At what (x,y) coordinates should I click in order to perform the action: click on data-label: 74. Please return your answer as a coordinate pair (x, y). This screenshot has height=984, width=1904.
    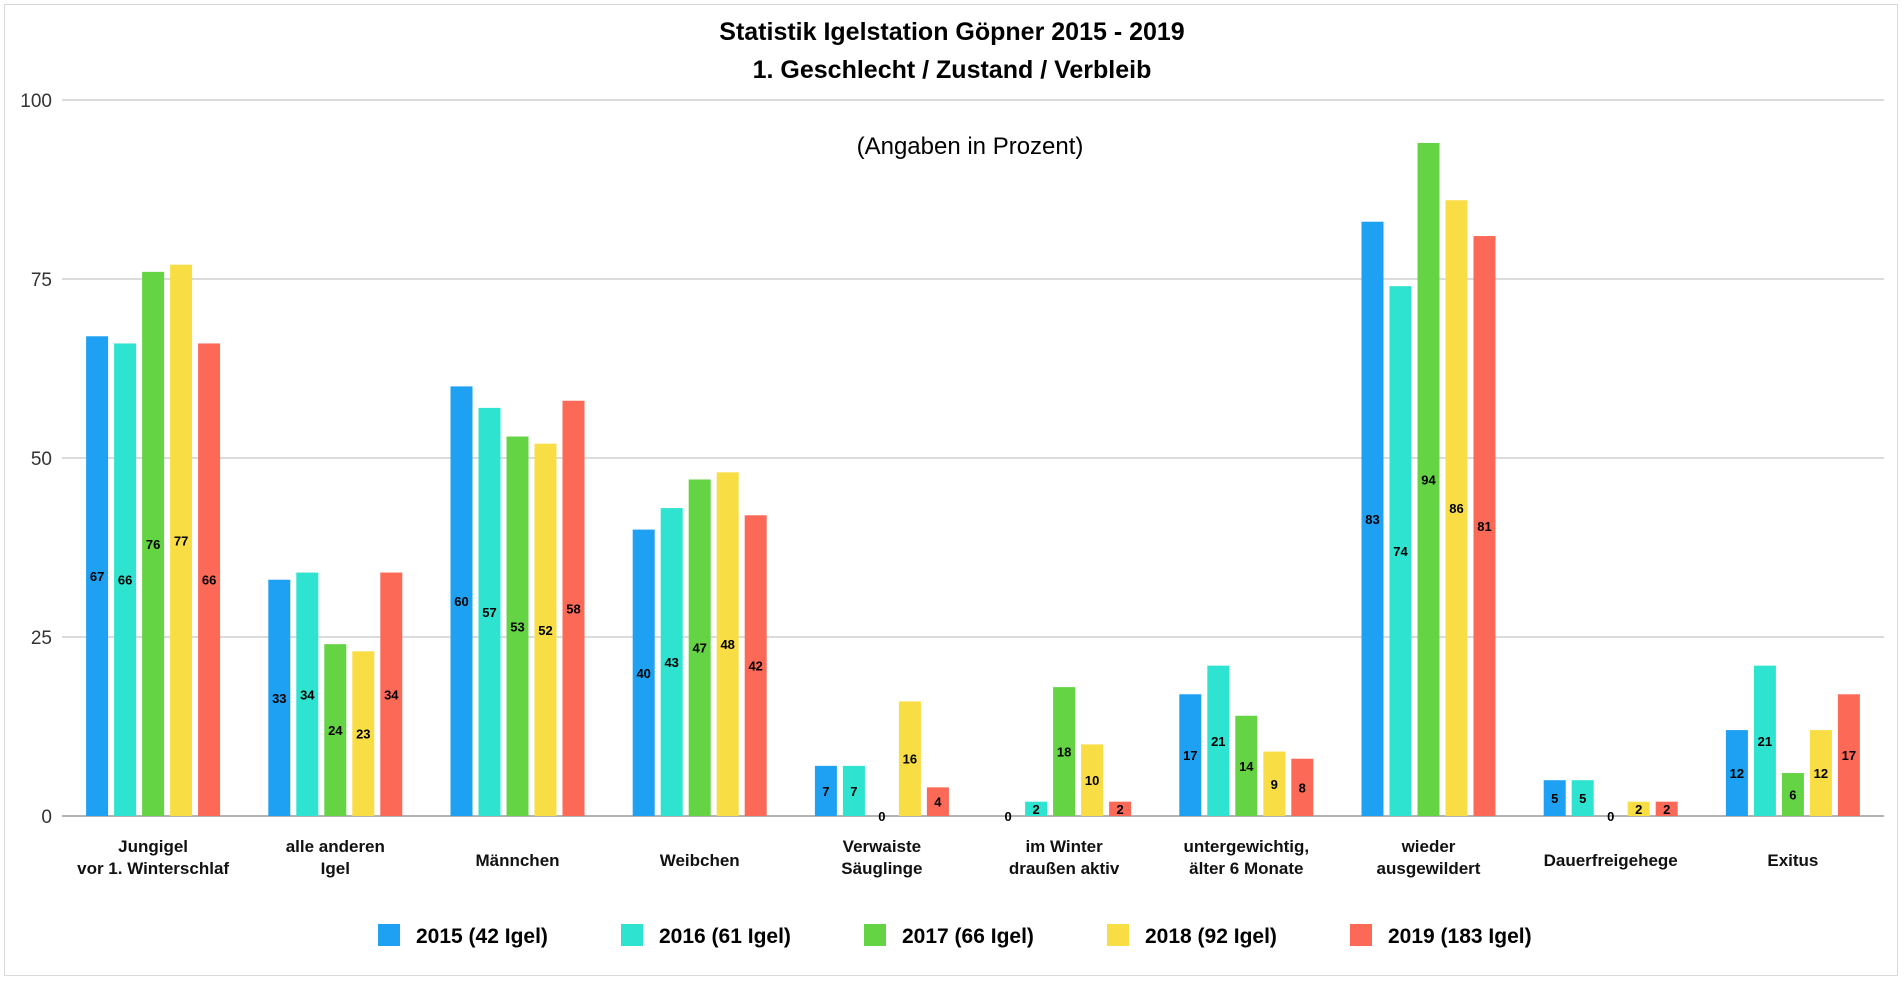
    Looking at the image, I should click on (1400, 551).